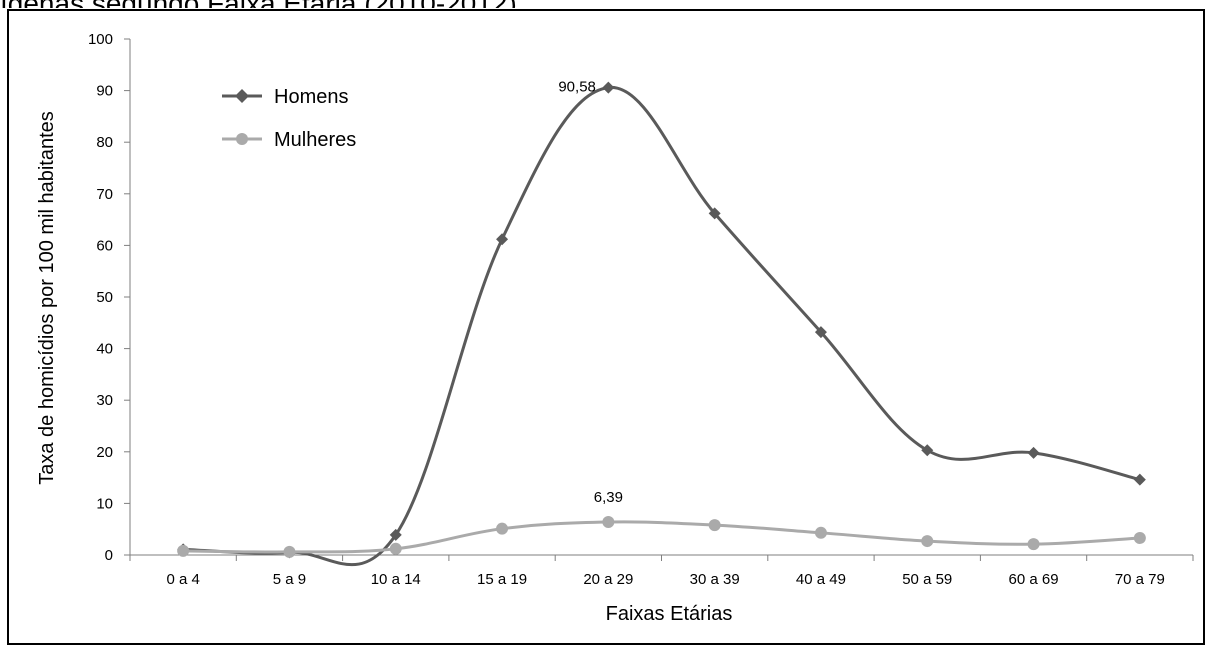  Describe the element at coordinates (821, 579) in the screenshot. I see `x-tick-label: 40 a 49` at that location.